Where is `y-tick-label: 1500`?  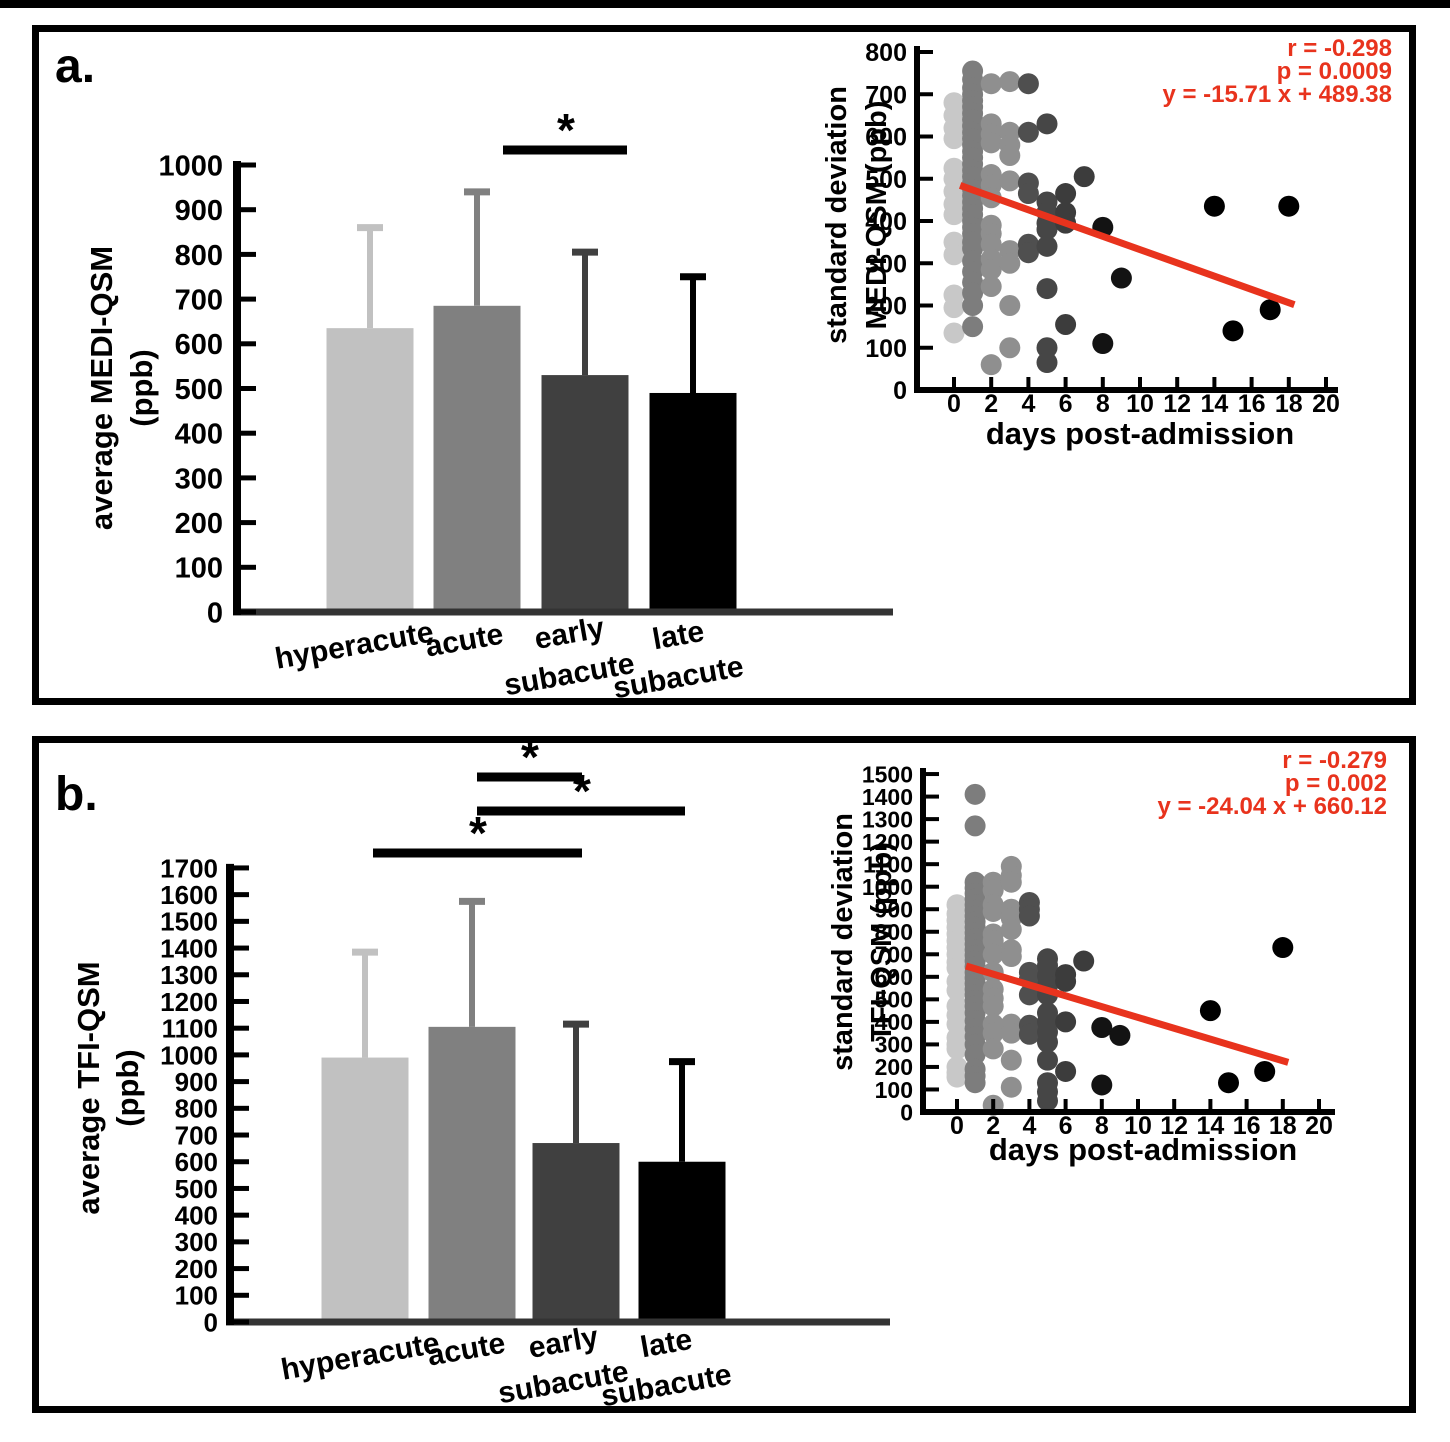 y-tick-label: 1500 is located at coordinates (887, 774).